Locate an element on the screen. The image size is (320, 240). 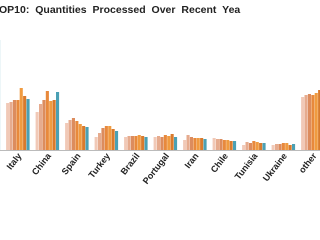
x-tick-label: Portugal is located at coordinates (156, 168).